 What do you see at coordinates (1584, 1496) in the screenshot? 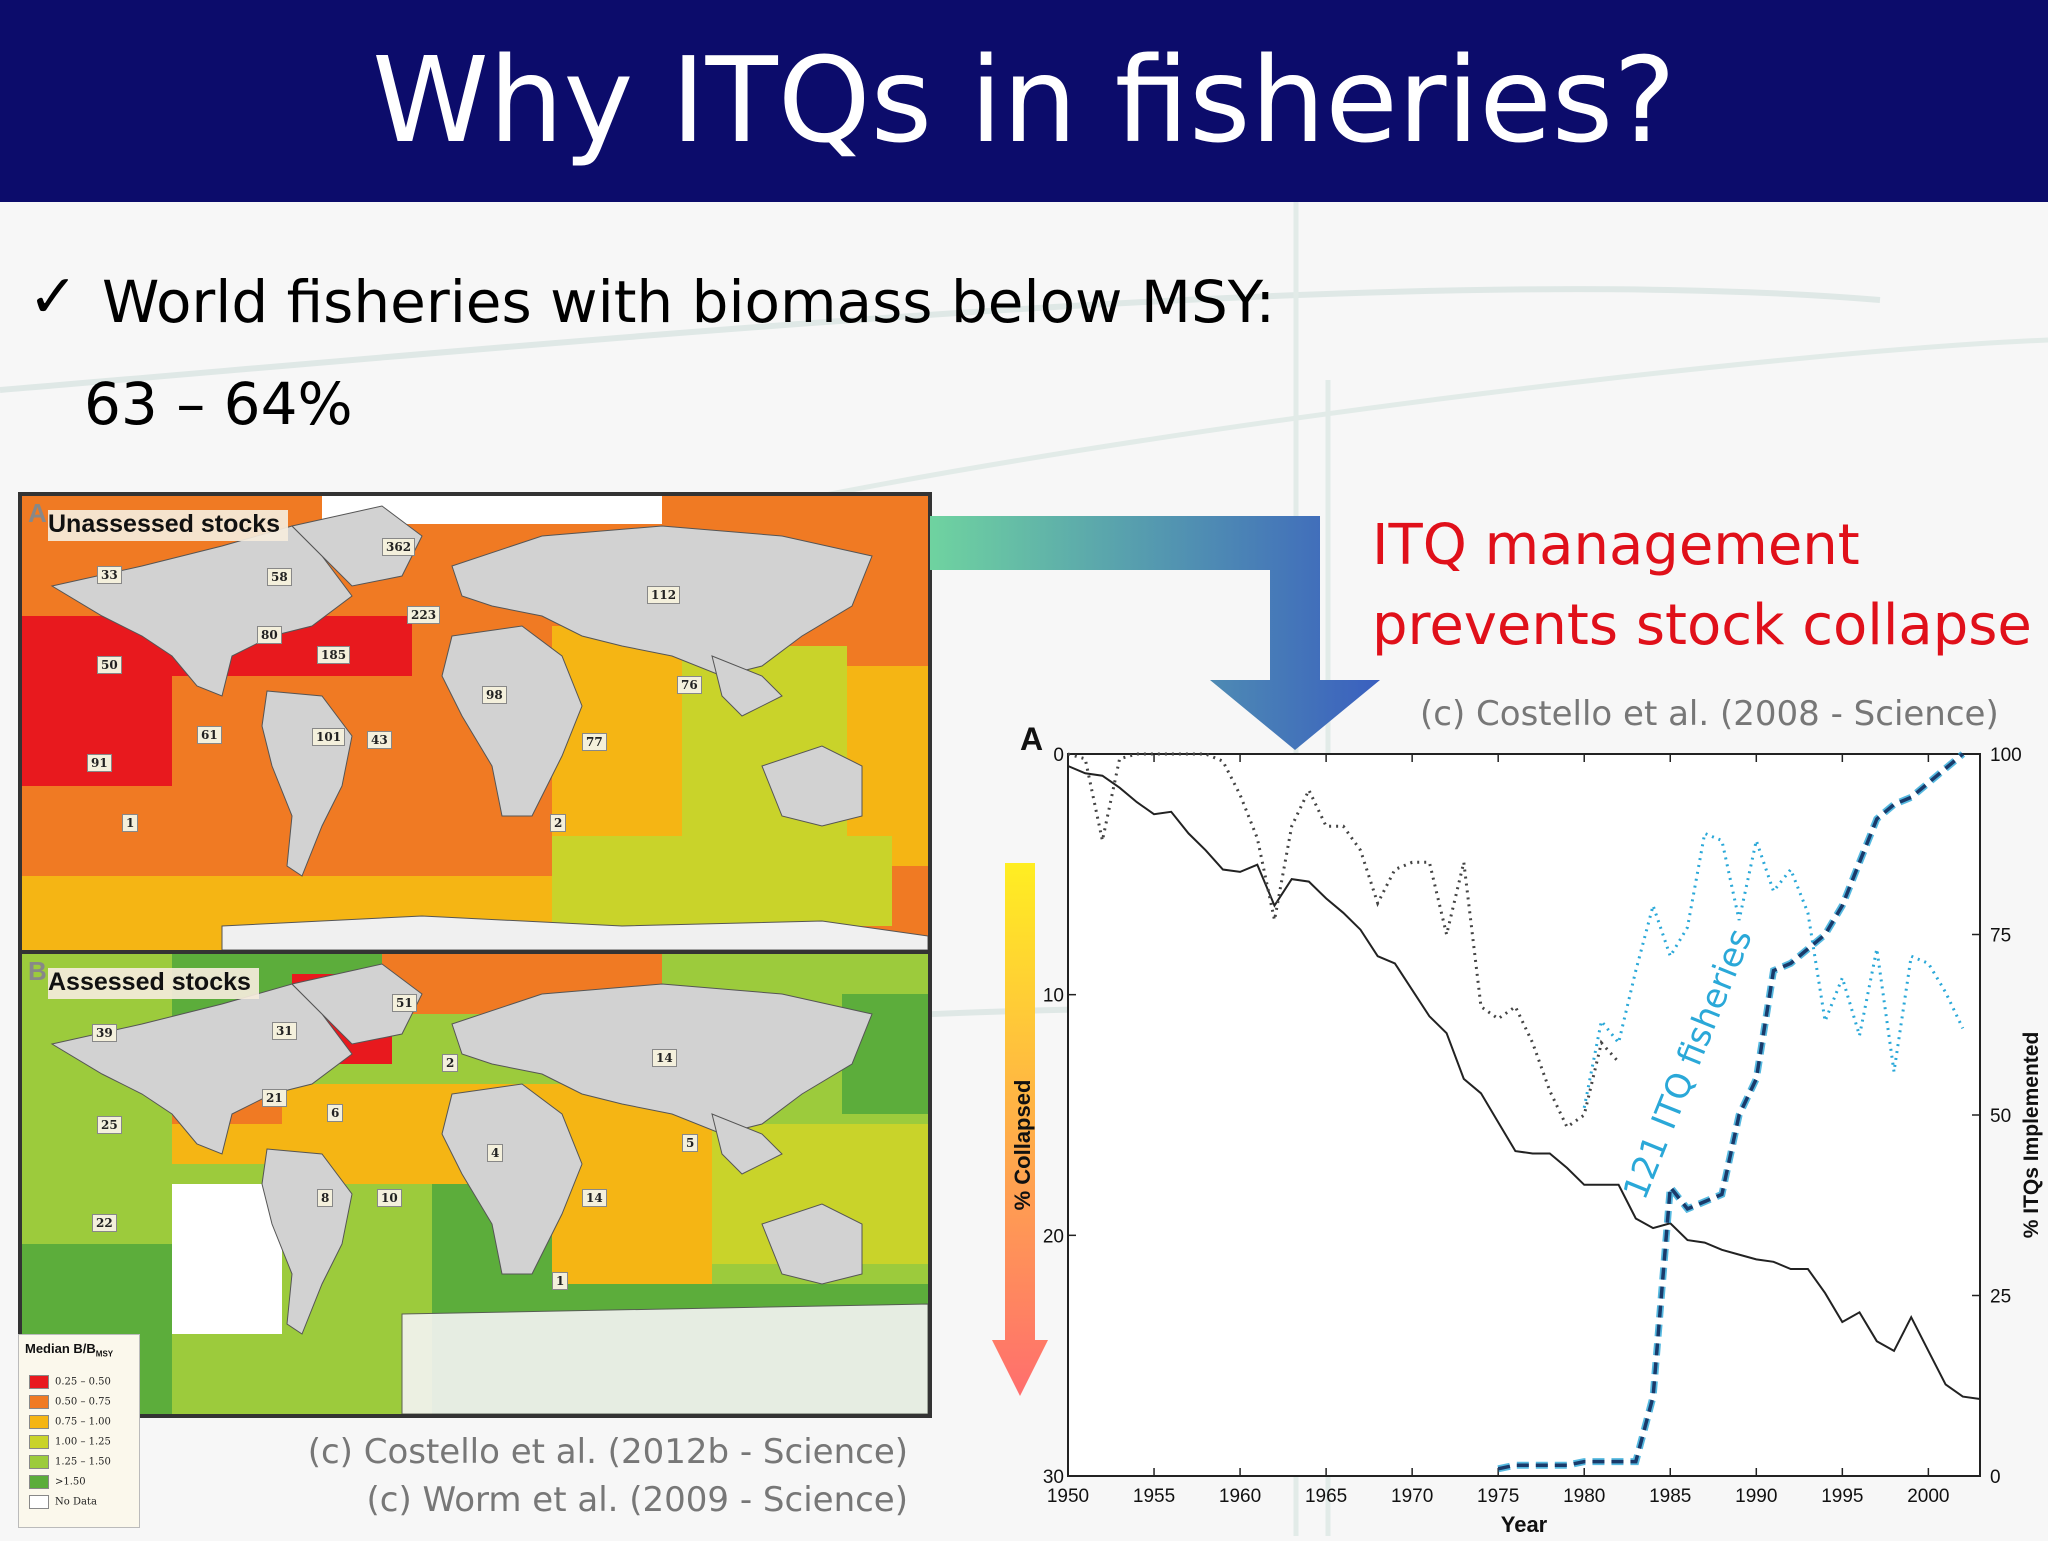
I see `x-tick-label: 1980` at bounding box center [1584, 1496].